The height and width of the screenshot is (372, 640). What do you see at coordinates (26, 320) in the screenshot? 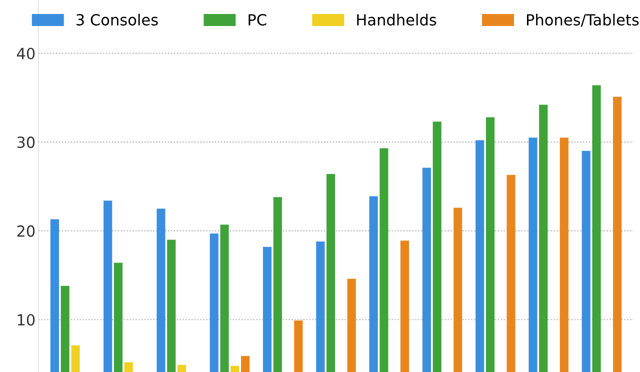
I see `y-tick-label: 10` at bounding box center [26, 320].